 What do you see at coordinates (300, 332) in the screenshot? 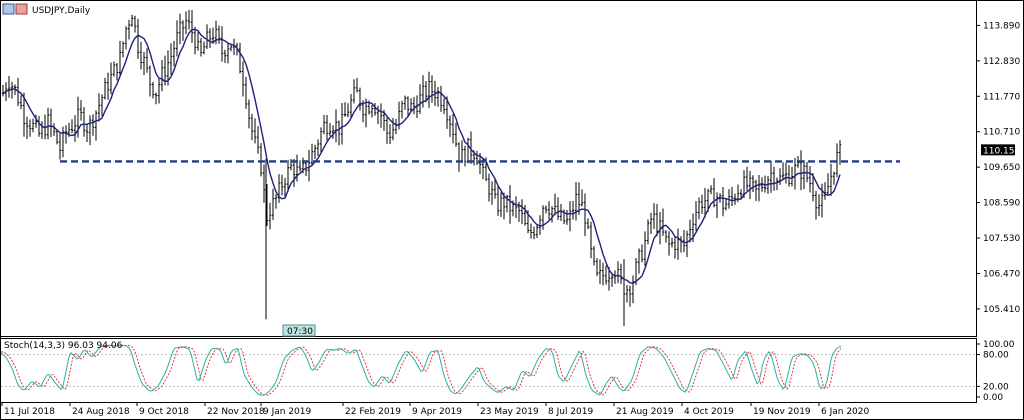
I see `time-marker-label: 07:30` at bounding box center [300, 332].